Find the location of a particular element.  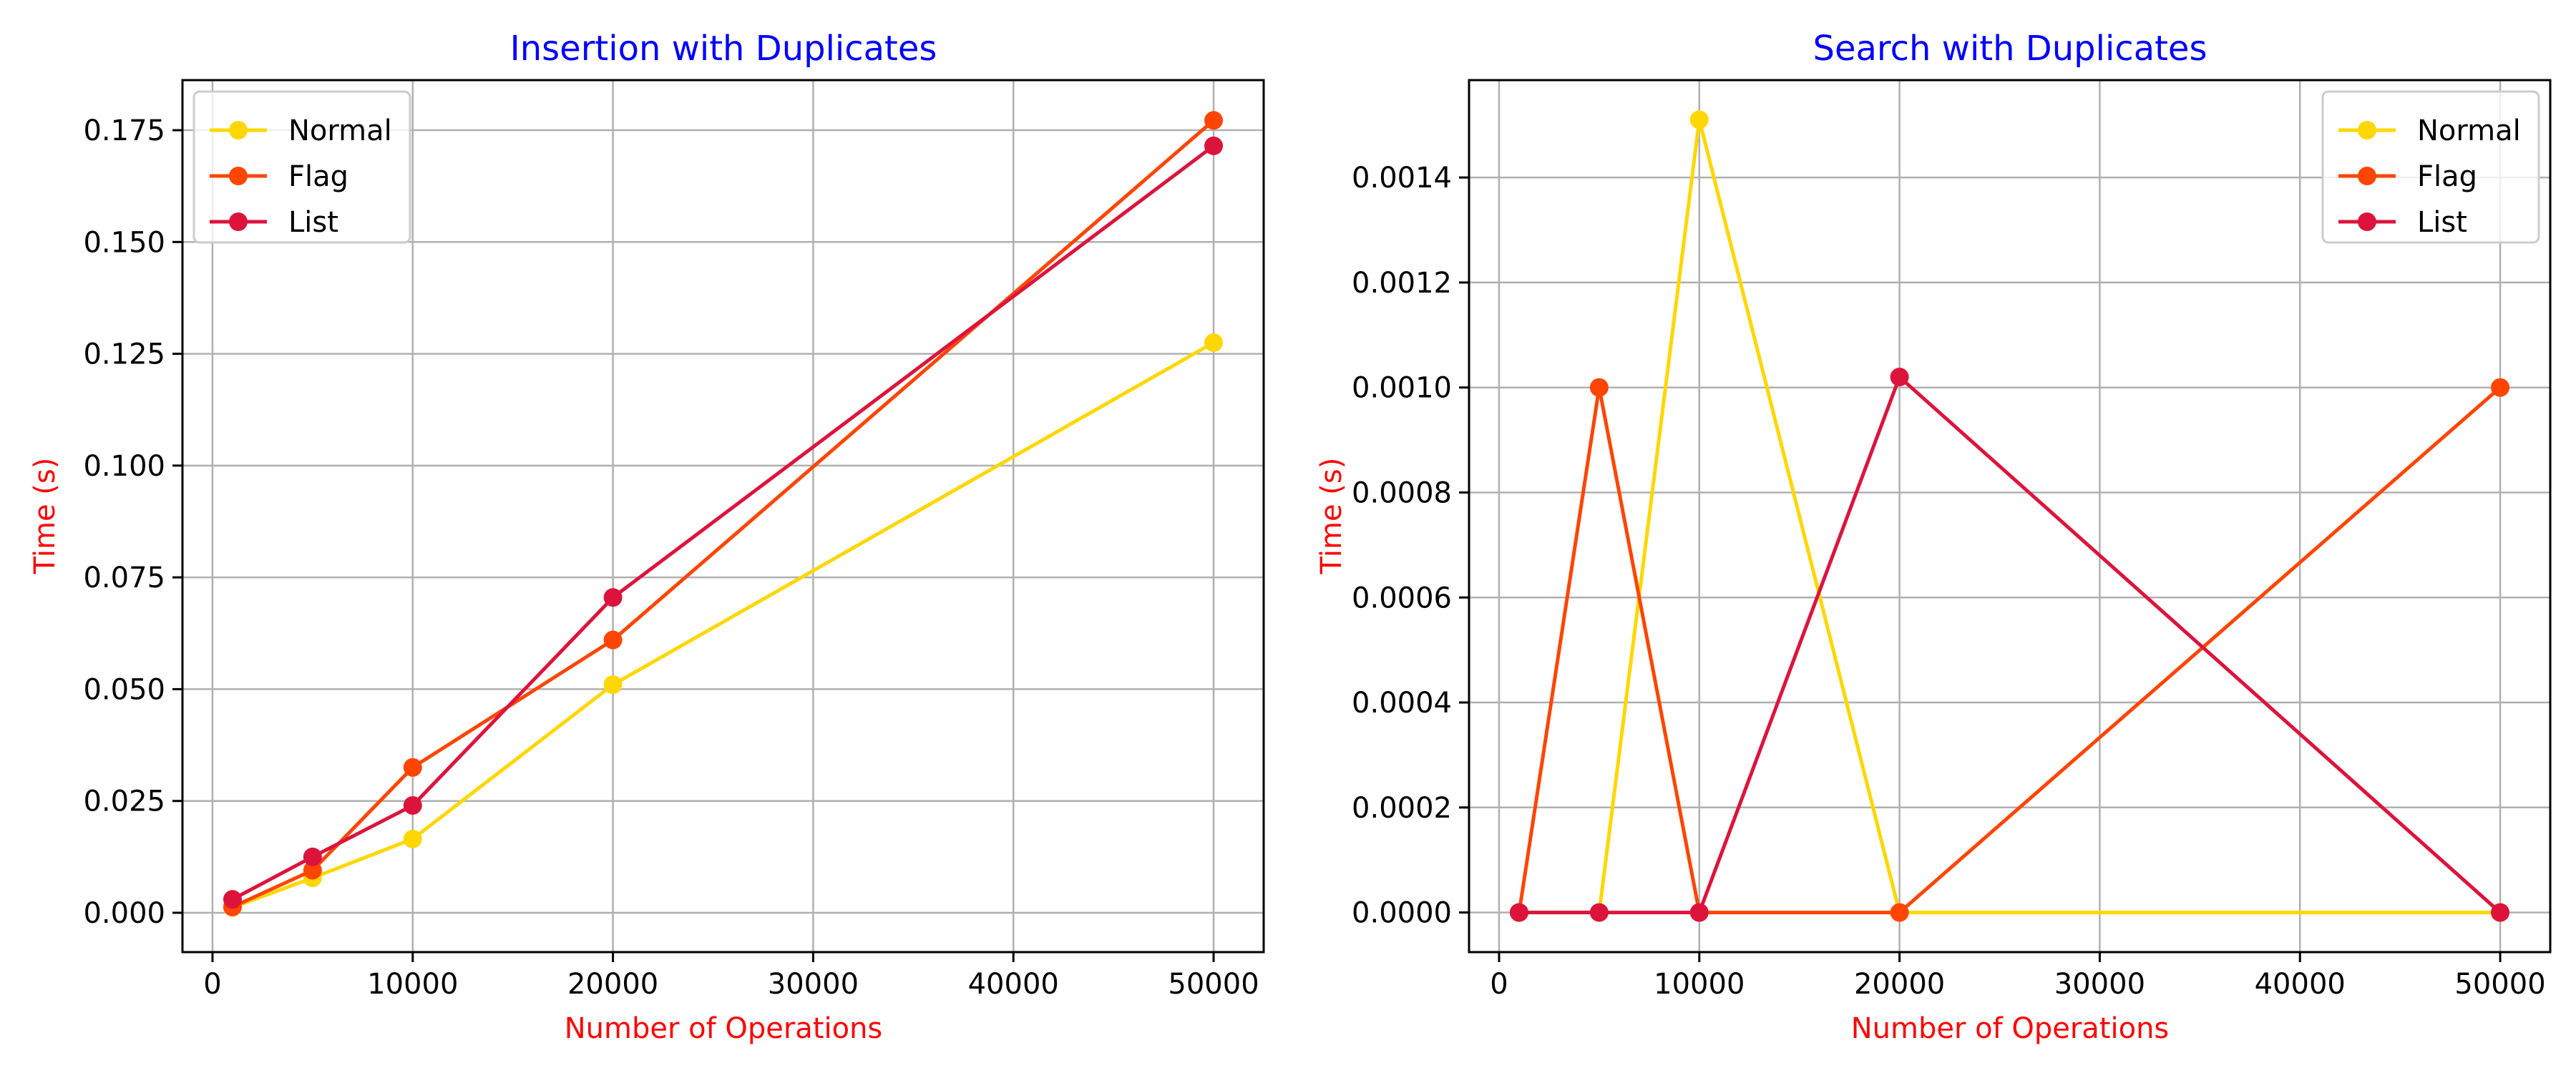

chart-title: Search with Duplicates is located at coordinates (2010, 49).